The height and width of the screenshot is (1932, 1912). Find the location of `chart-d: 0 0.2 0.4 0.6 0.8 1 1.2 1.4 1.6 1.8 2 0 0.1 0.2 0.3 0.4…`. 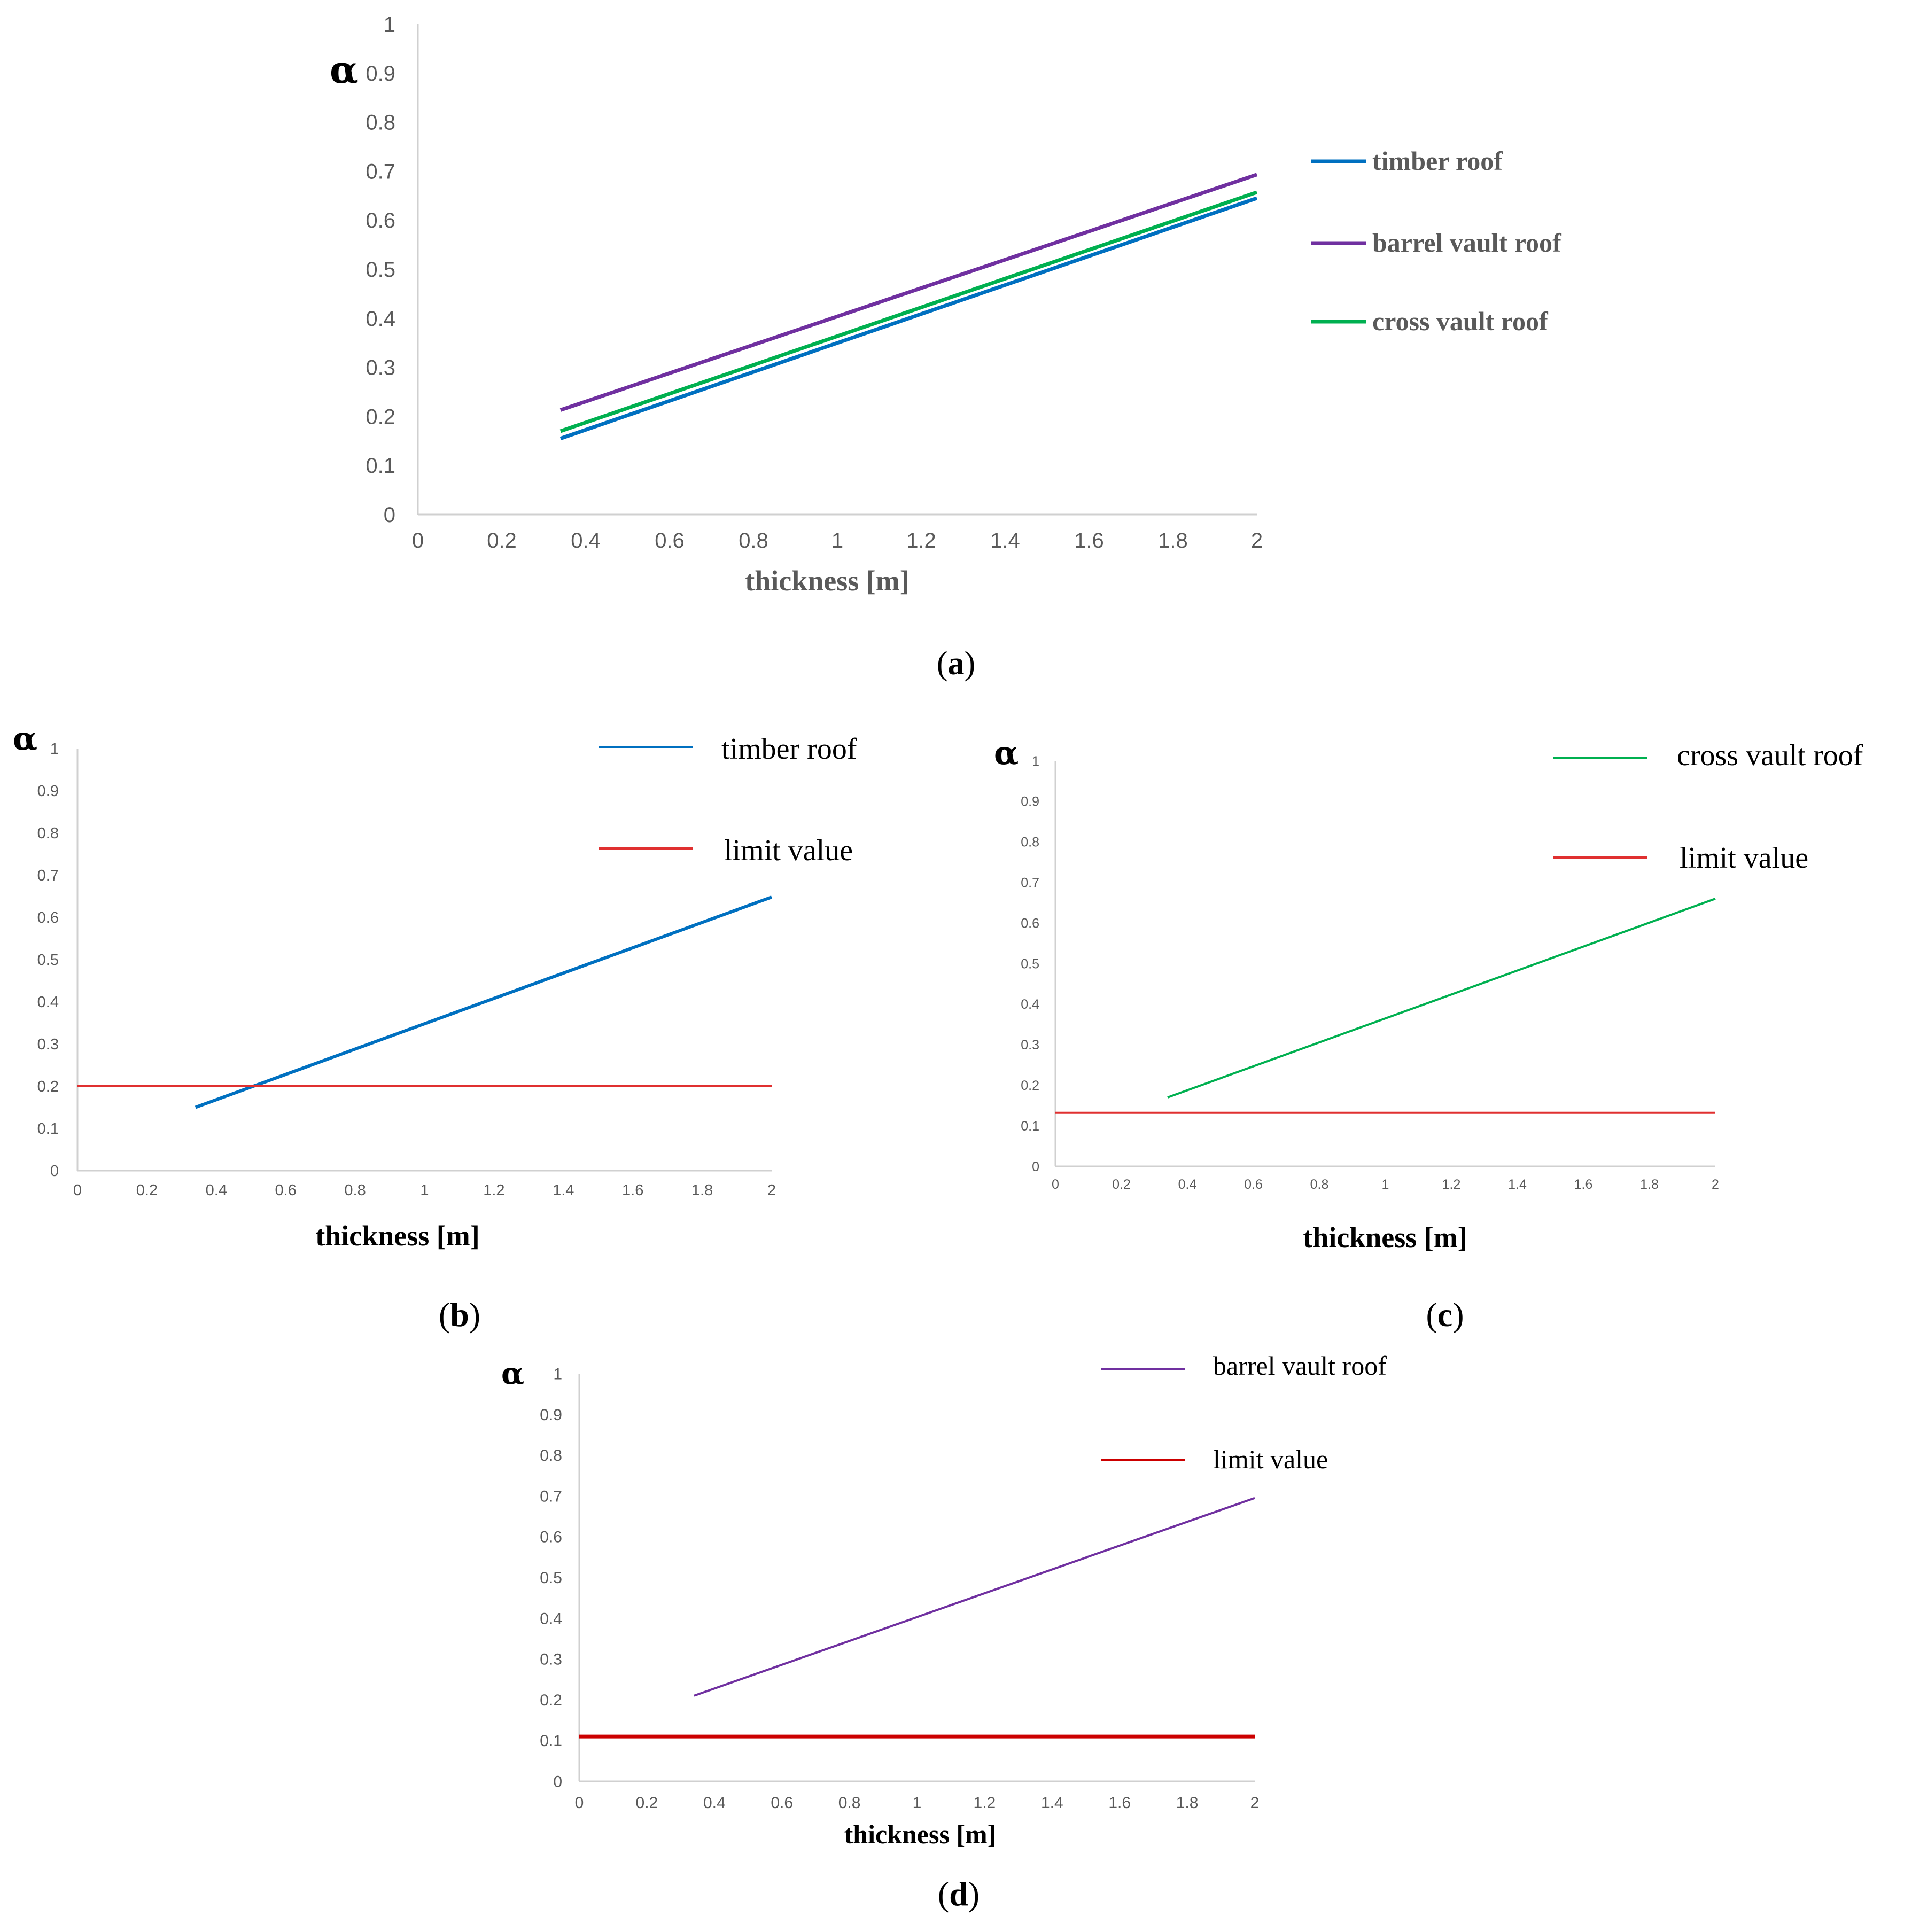

chart-d: 0 0.2 0.4 0.6 0.8 1 1.2 1.4 1.6 1.8 2 0 0.1 0.2 0.3 0.4… is located at coordinates (944, 1632).